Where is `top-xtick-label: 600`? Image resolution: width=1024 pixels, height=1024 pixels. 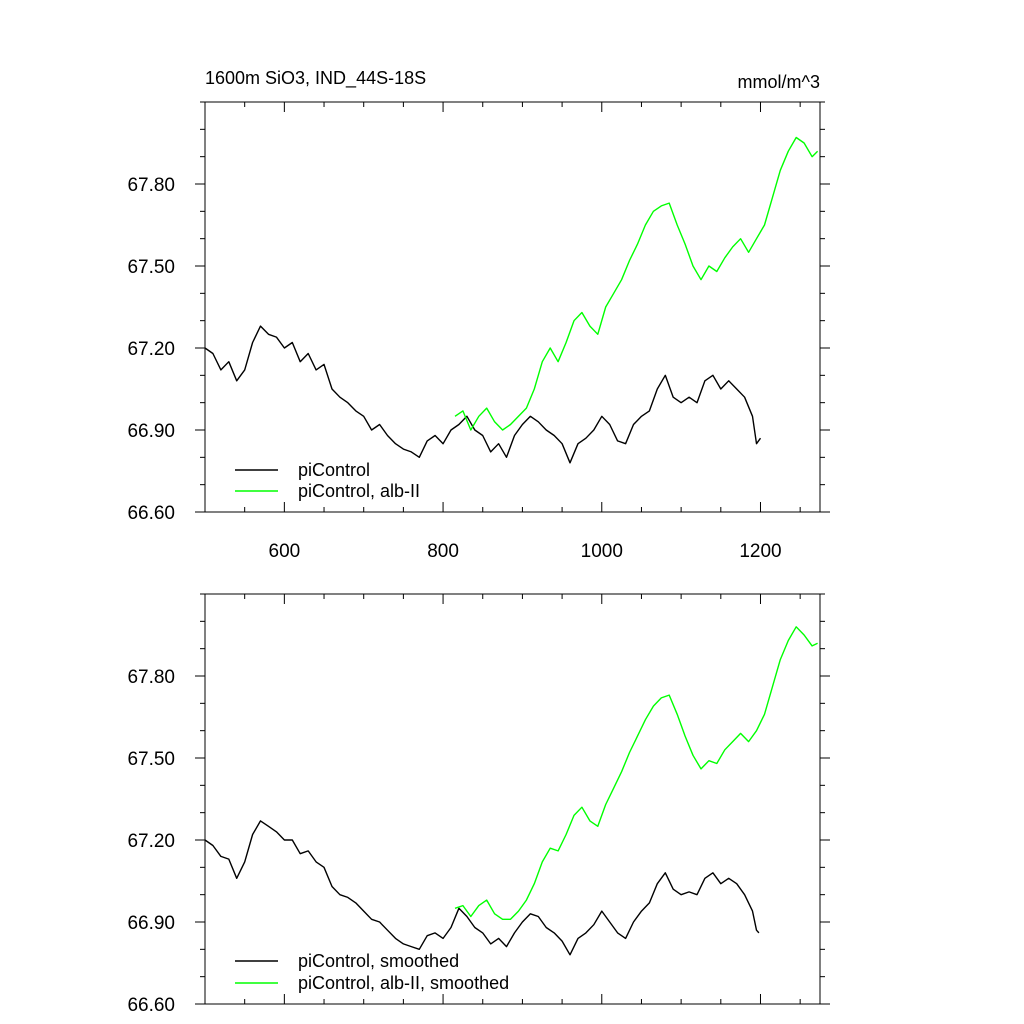
top-xtick-label: 600 is located at coordinates (285, 551).